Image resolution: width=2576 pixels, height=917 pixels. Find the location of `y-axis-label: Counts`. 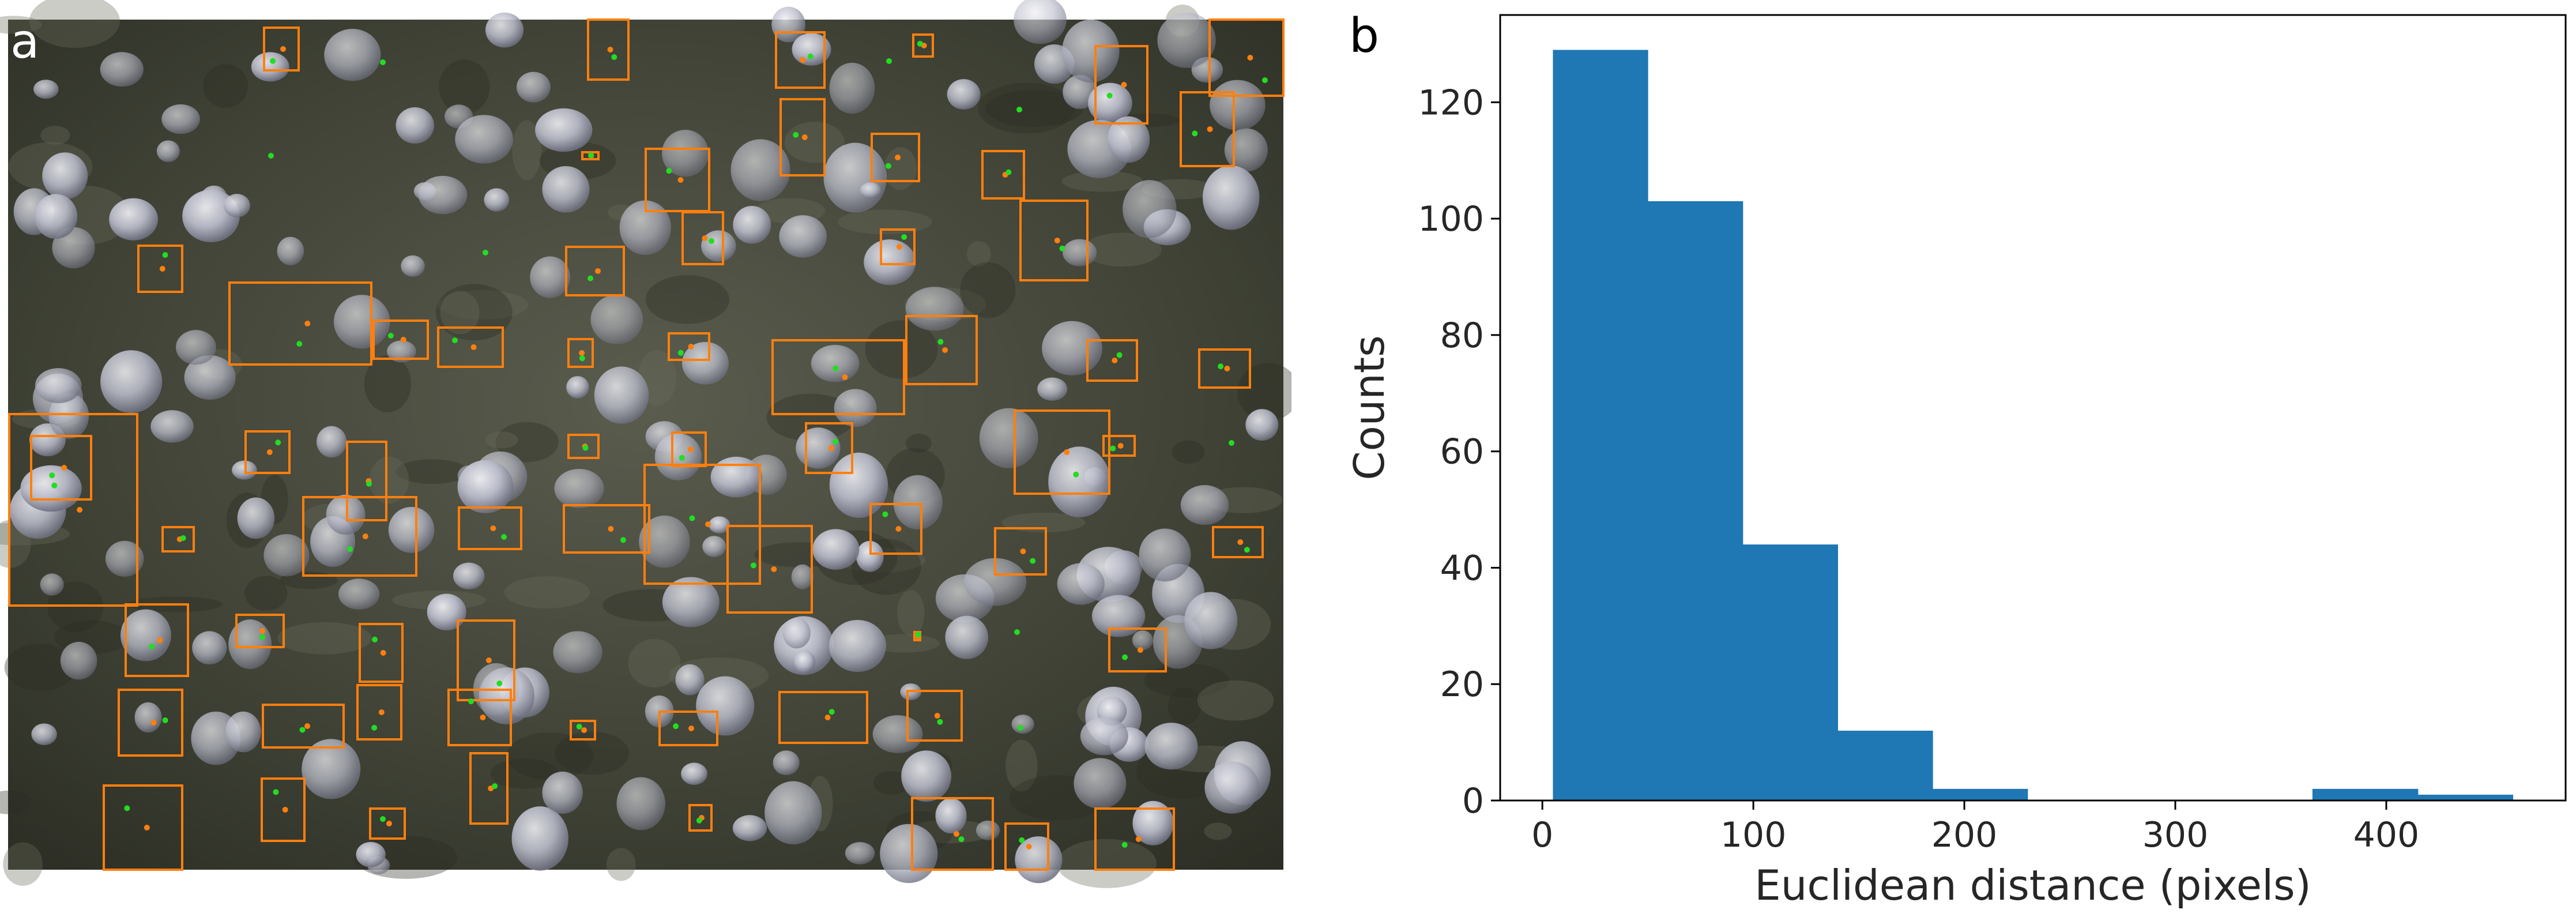

y-axis-label: Counts is located at coordinates (1369, 407).